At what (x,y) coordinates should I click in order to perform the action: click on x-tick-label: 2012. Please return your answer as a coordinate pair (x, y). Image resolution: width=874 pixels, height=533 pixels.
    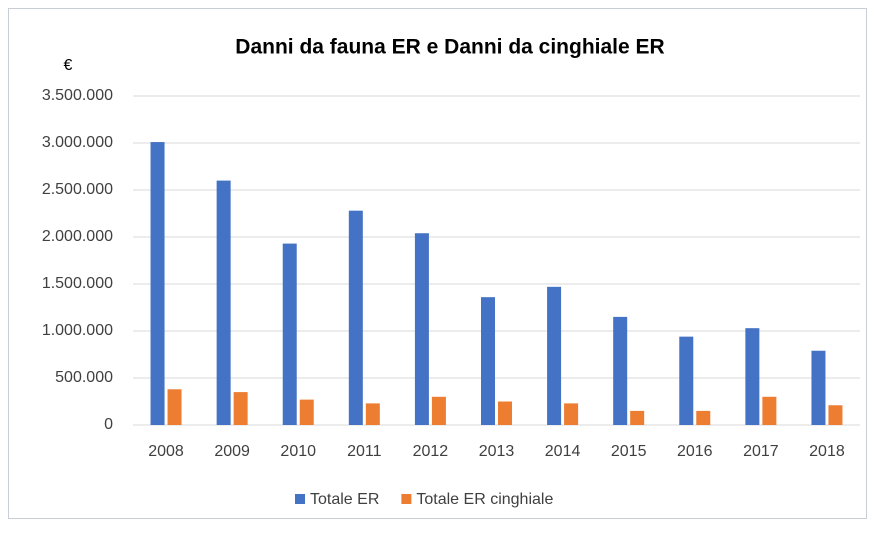
    Looking at the image, I should click on (431, 451).